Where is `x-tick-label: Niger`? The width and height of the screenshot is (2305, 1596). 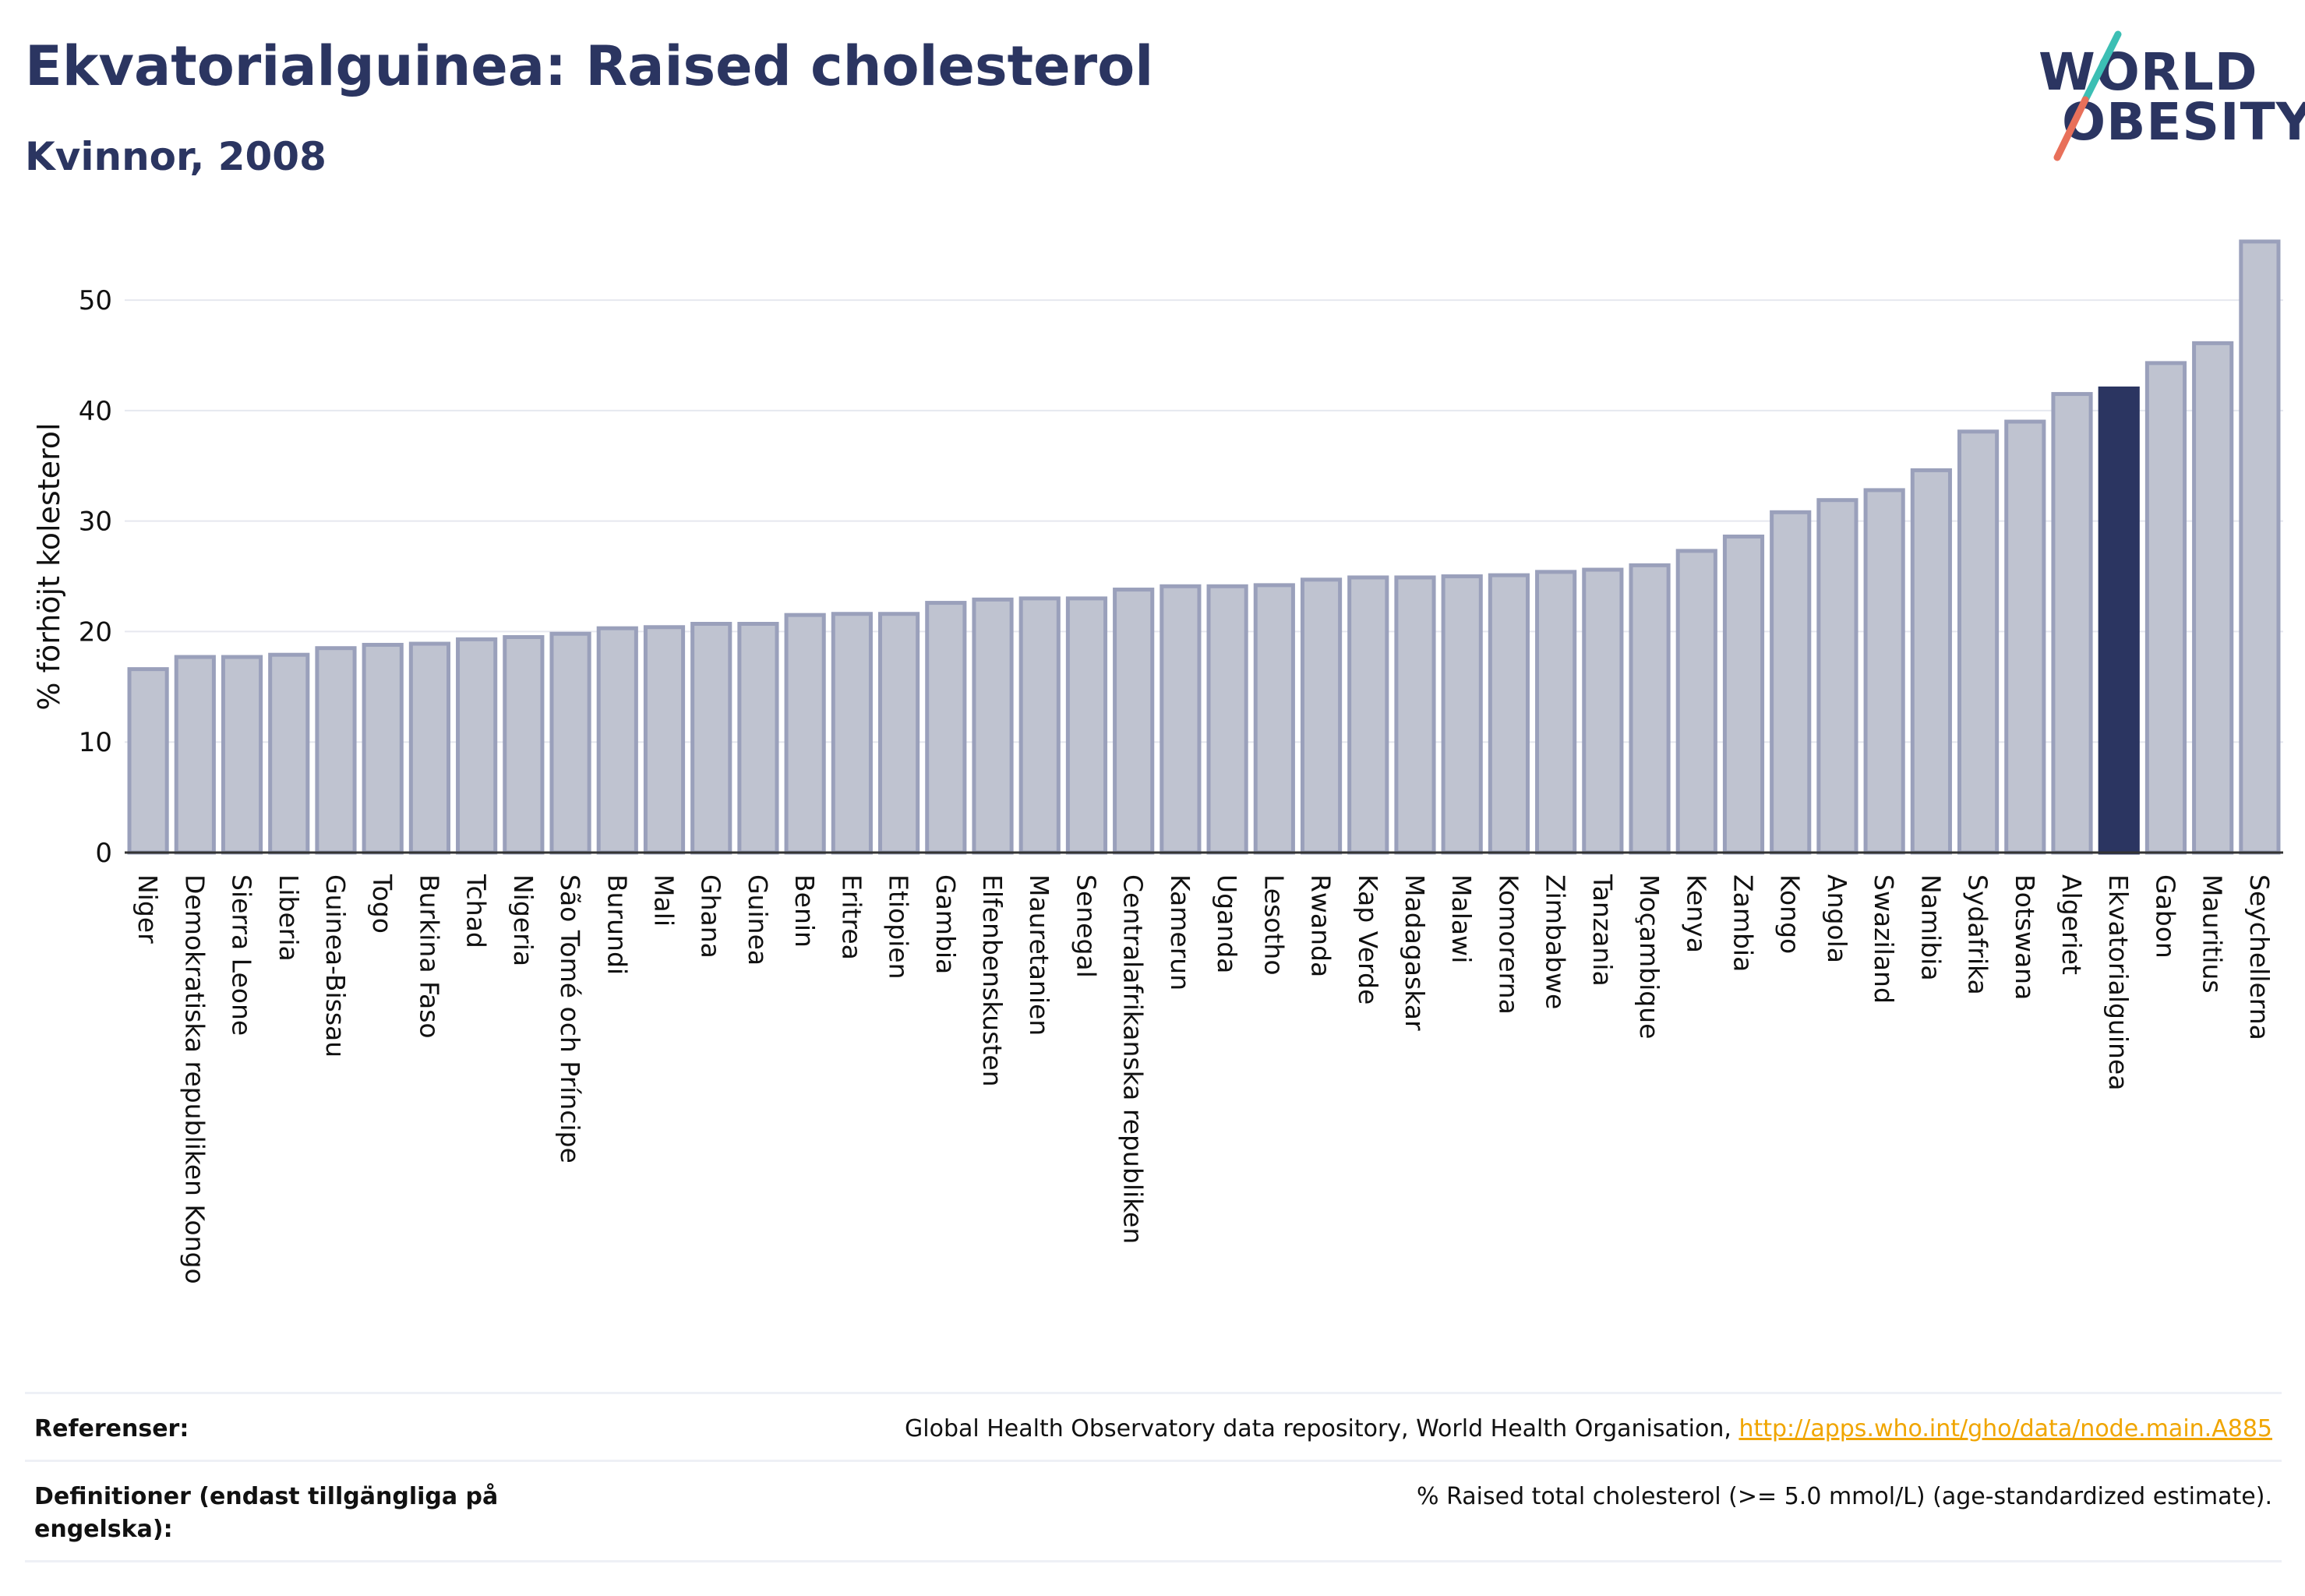 x-tick-label: Niger is located at coordinates (147, 909).